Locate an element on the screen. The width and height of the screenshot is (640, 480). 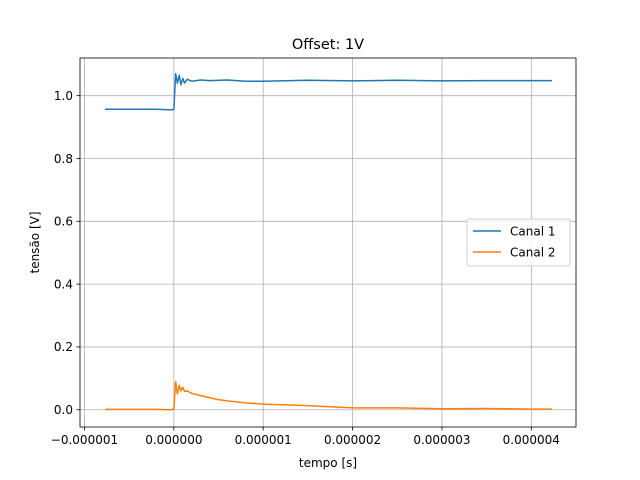
legend: Canal 1 Canal 2 is located at coordinates (518, 242).